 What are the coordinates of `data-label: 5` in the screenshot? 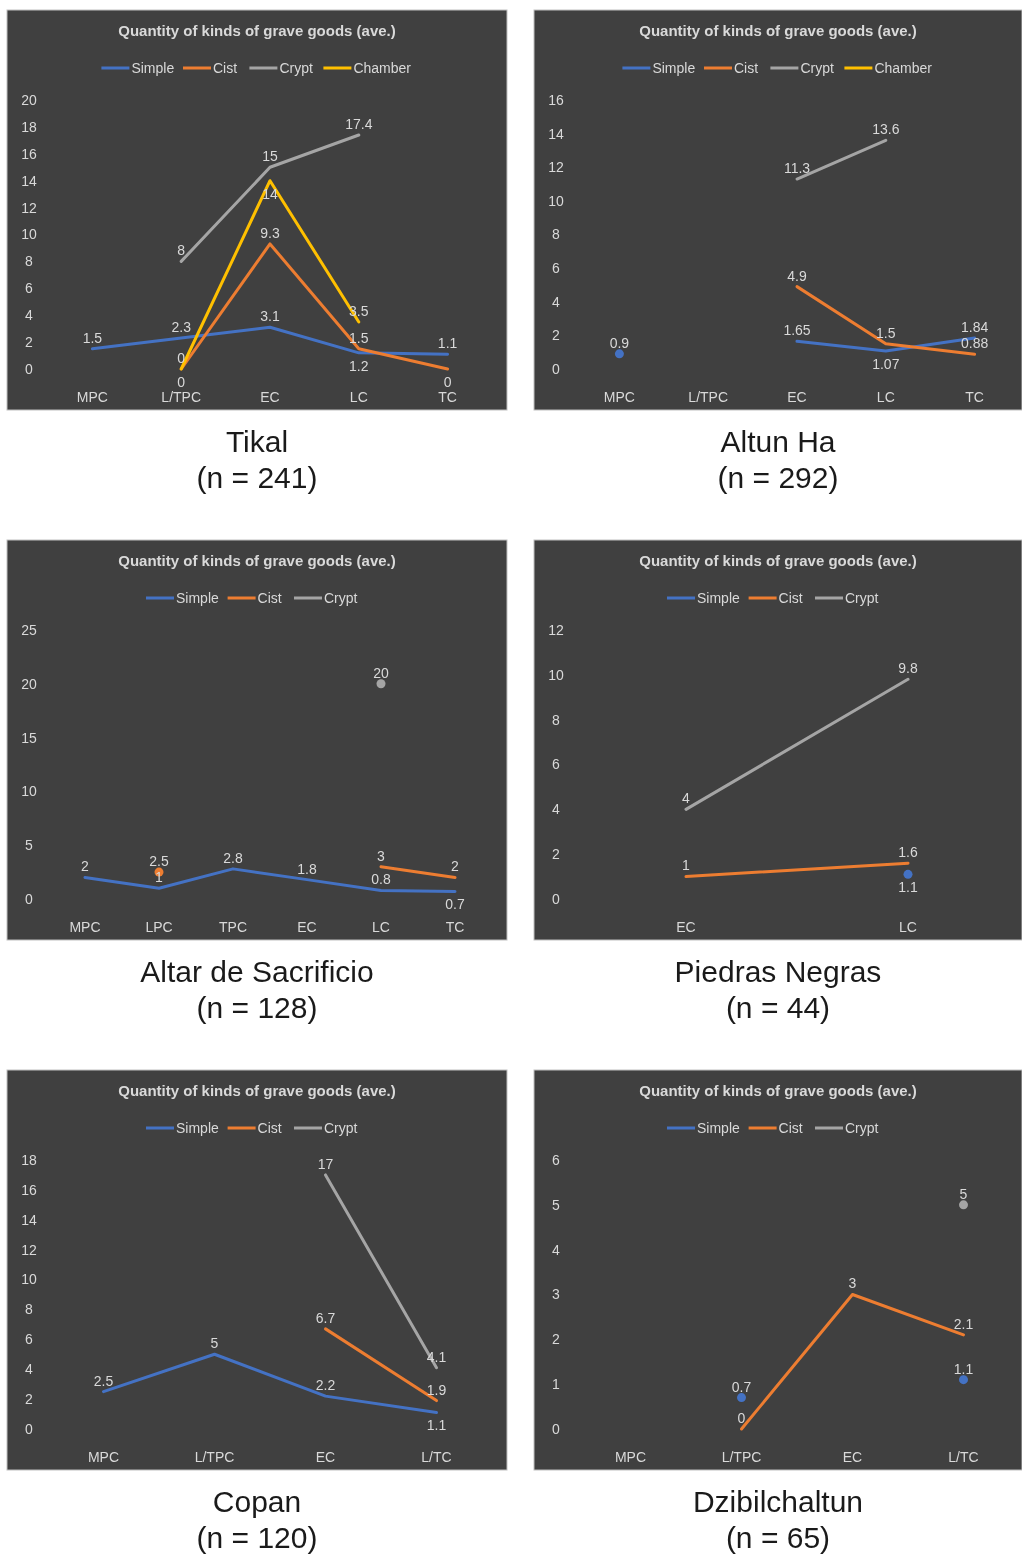 It's located at (963, 1193).